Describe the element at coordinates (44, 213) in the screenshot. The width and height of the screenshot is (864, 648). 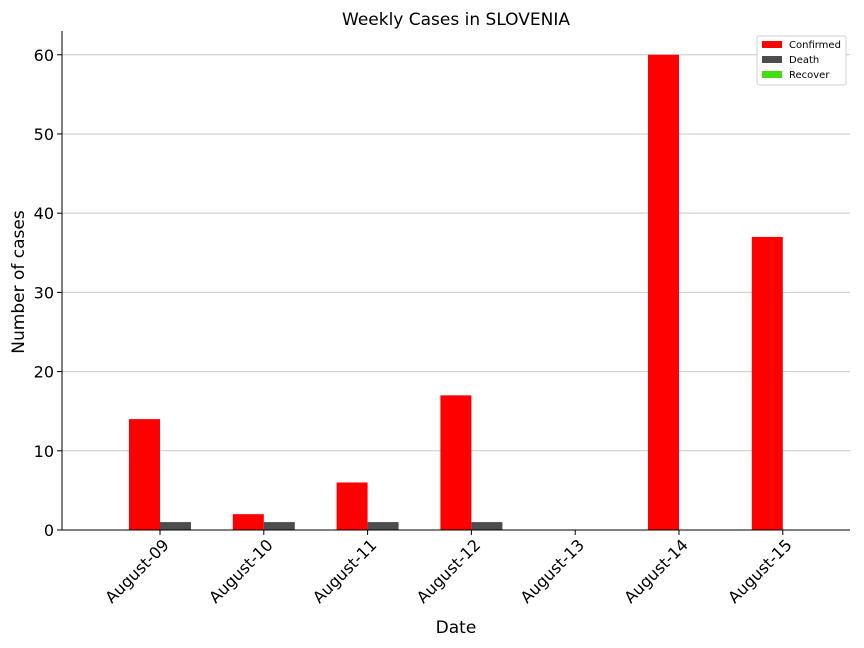
I see `y-tick-label: 40` at that location.